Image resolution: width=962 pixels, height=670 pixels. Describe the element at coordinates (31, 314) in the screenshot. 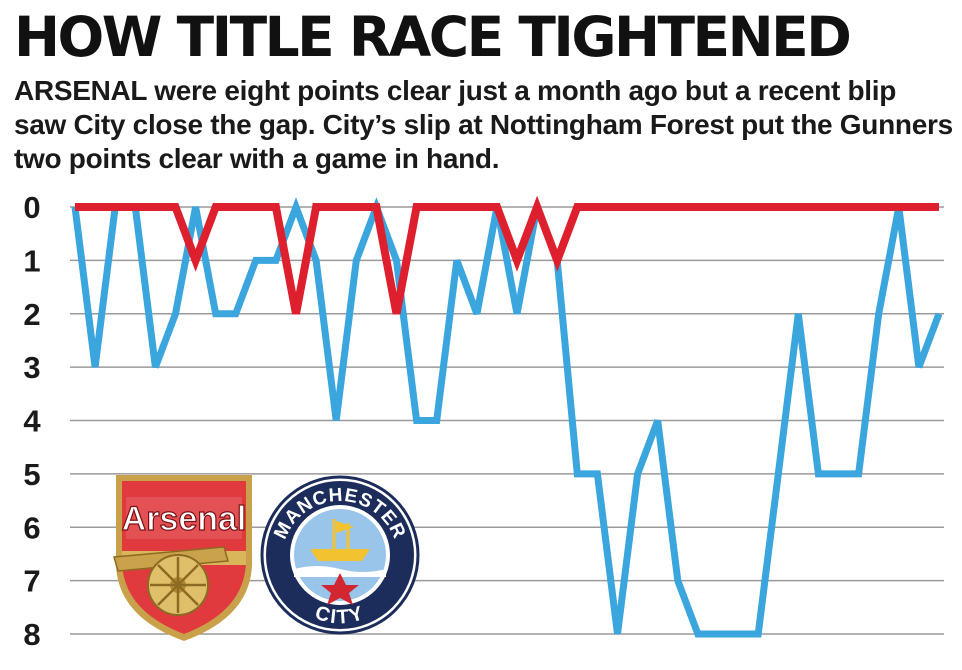

I see `y-tick-label: 2` at that location.